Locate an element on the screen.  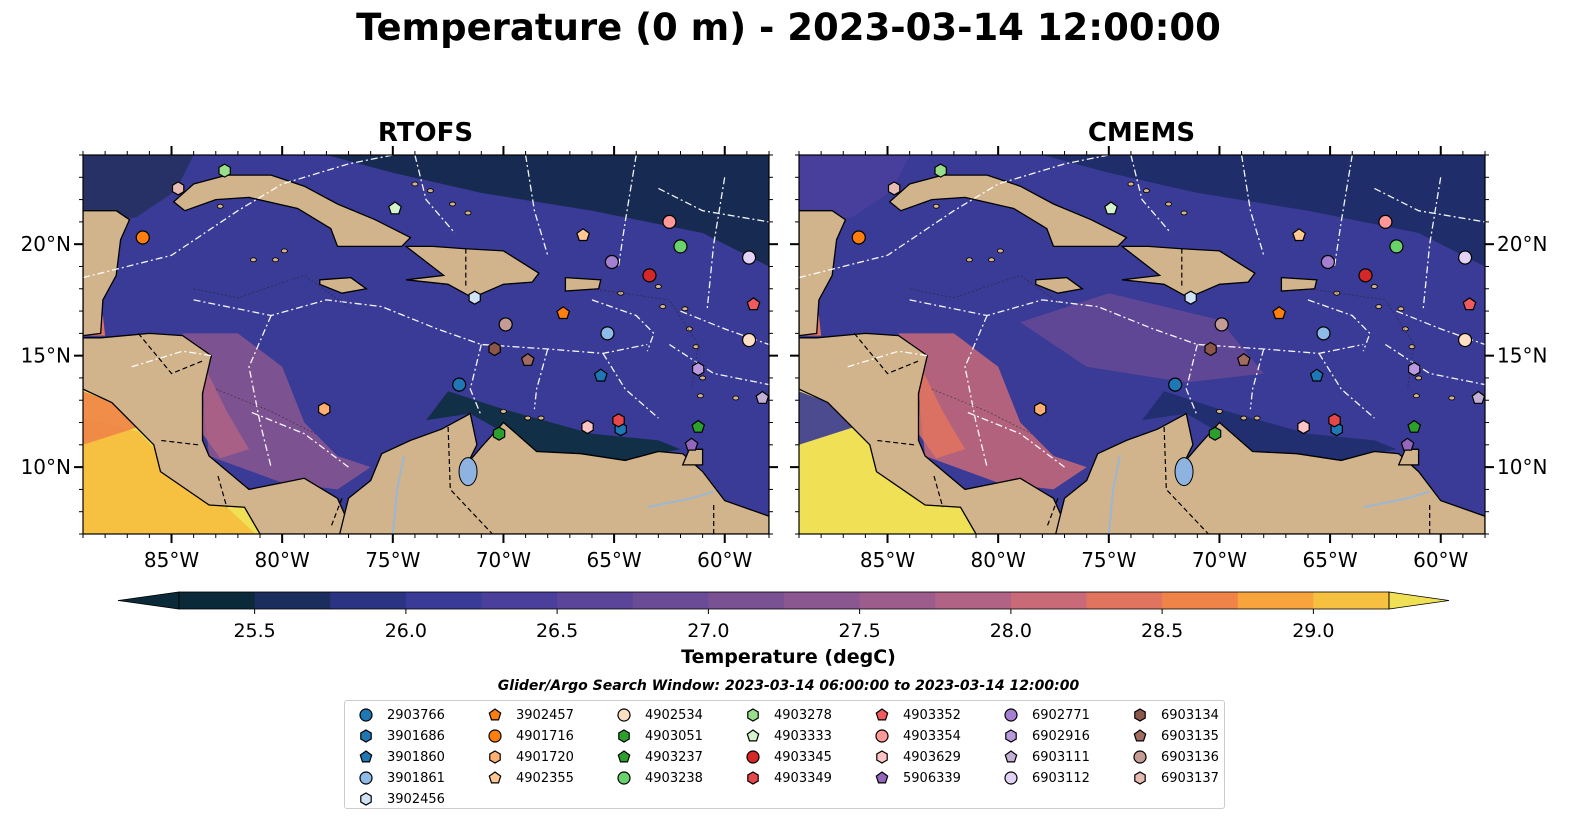
legend-label: 6903112 is located at coordinates (1061, 778).